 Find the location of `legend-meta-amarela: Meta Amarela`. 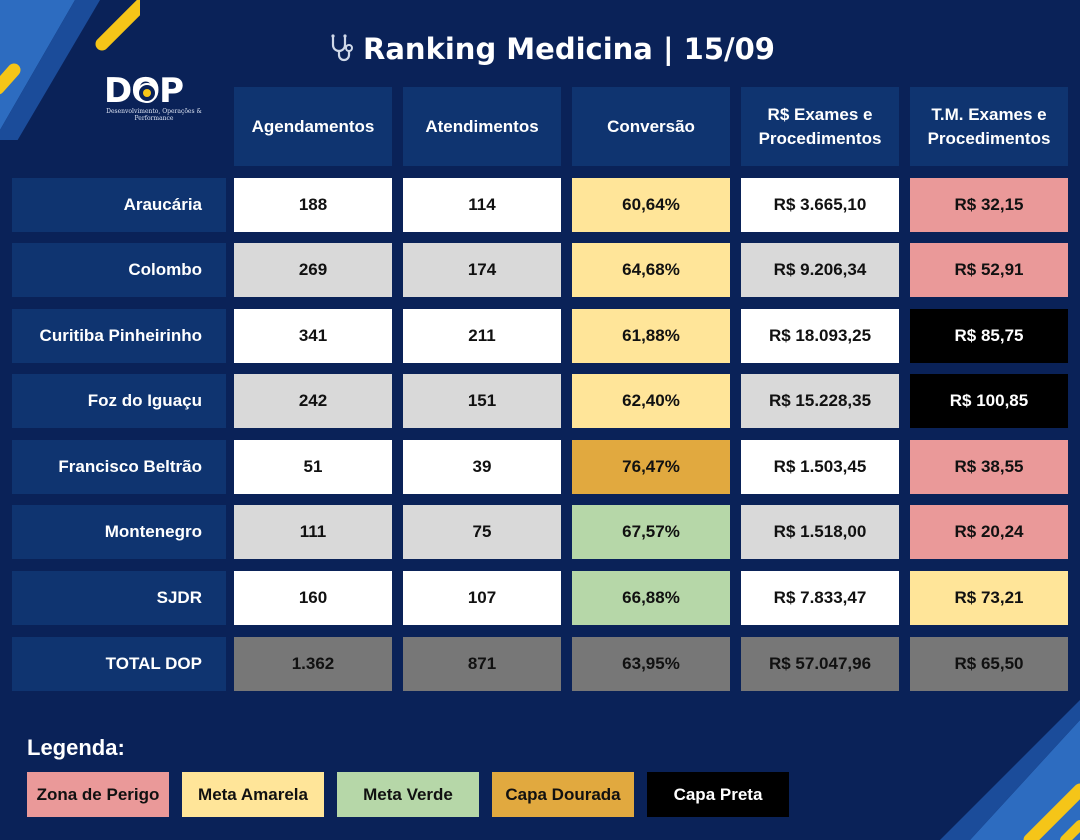

legend-meta-amarela: Meta Amarela is located at coordinates (253, 794).